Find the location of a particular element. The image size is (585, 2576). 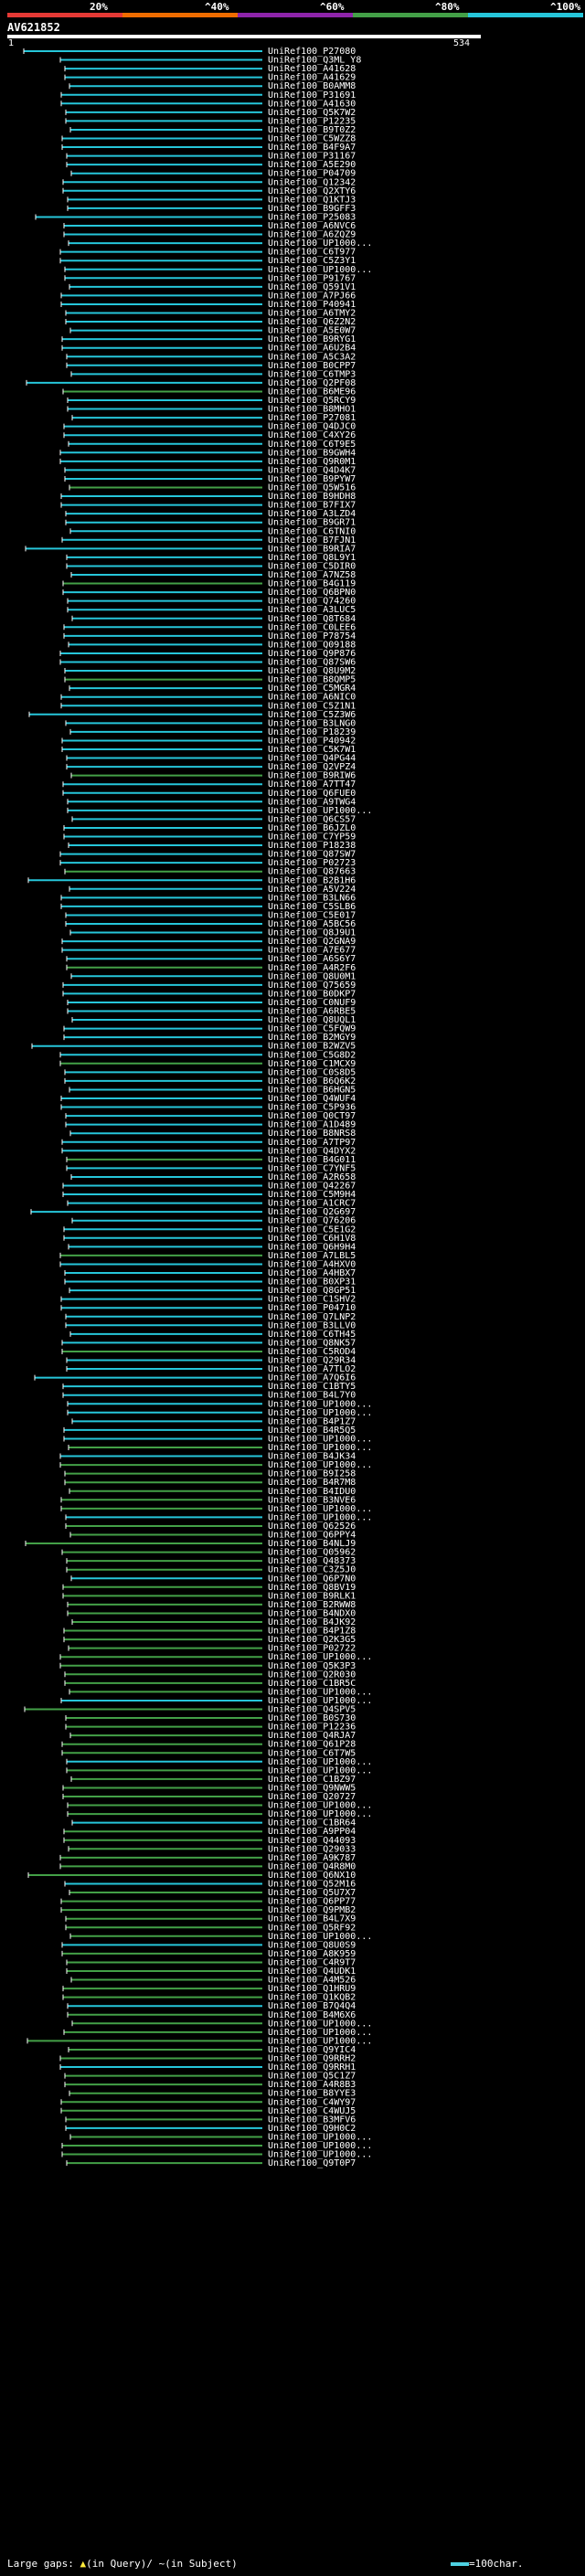

hit-label: UniRef100_C5M9H4 is located at coordinates (312, 1195).